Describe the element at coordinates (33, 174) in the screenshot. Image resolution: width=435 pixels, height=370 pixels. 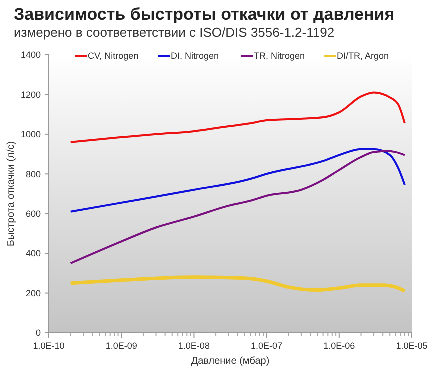
I see `y-tick-label: 800` at that location.